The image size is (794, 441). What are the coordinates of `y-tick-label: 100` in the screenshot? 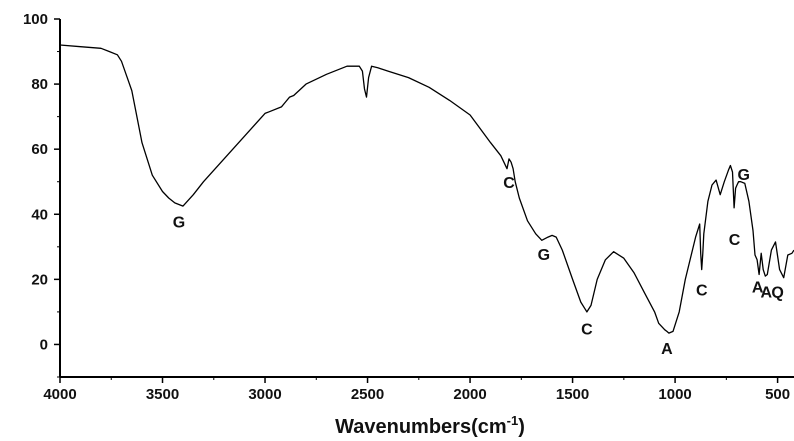 It's located at (35, 19).